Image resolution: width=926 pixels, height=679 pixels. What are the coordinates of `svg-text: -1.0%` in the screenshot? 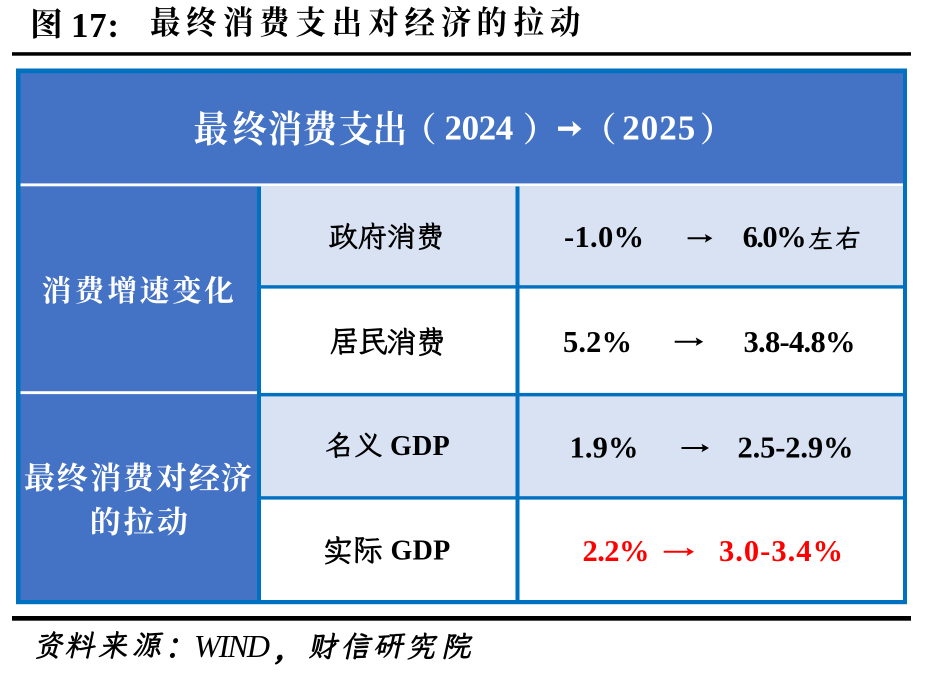 It's located at (604, 237).